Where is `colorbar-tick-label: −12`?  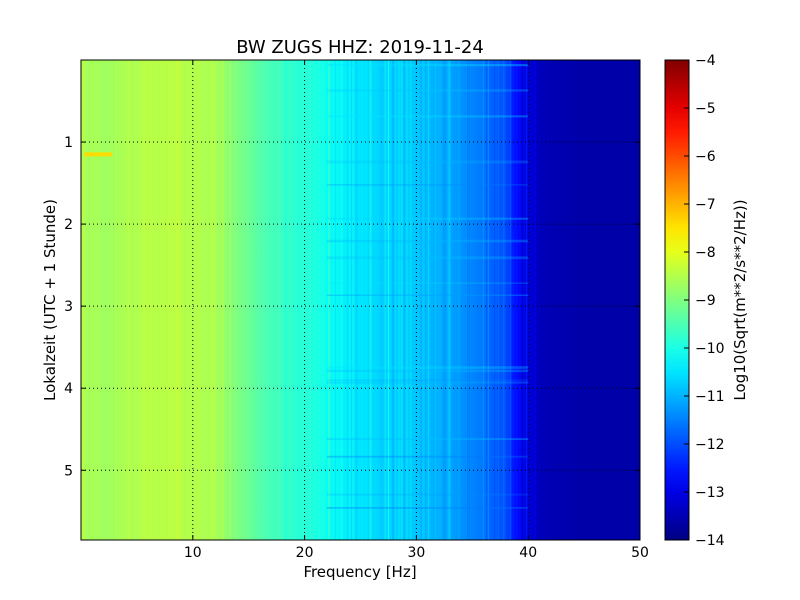
colorbar-tick-label: −12 is located at coordinates (710, 445).